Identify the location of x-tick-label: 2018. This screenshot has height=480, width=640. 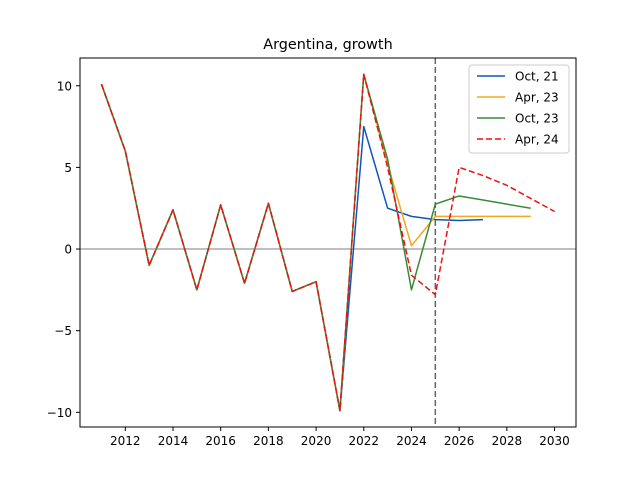
(268, 441).